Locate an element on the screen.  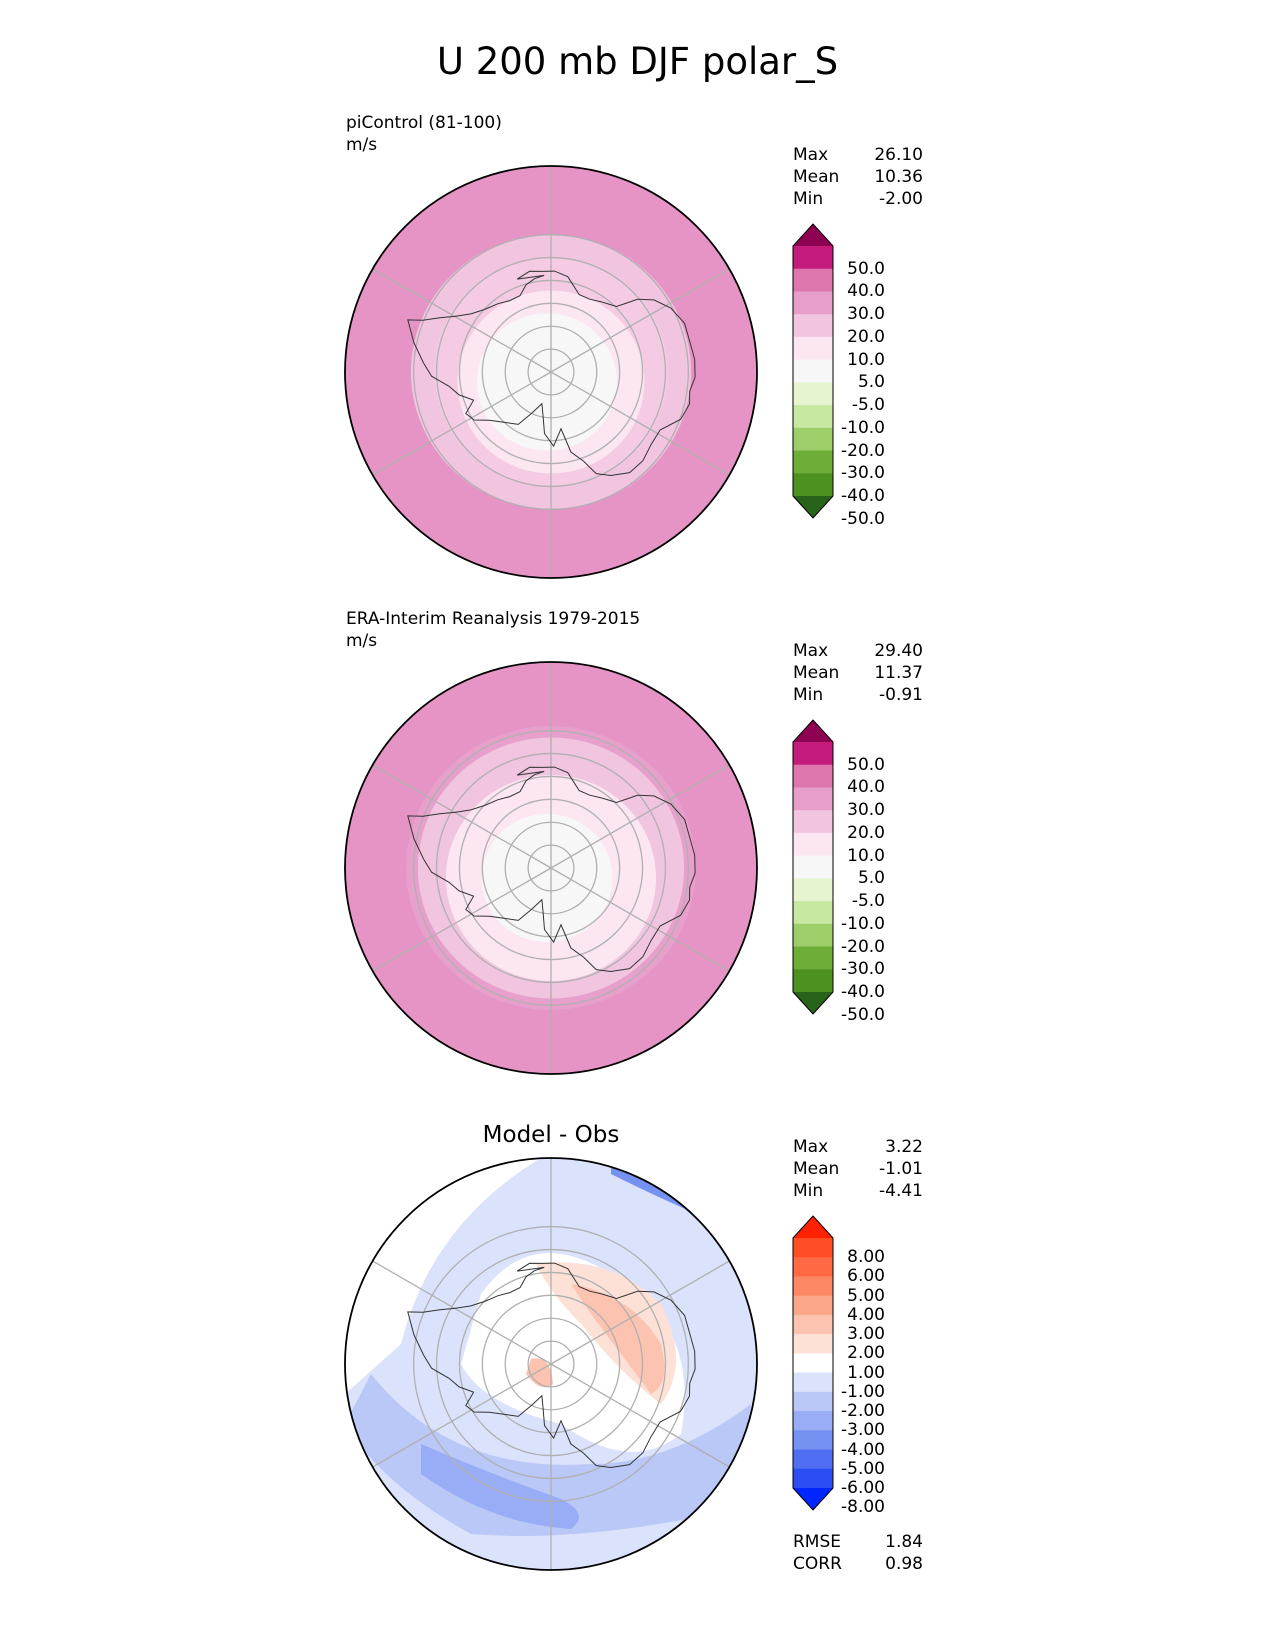
colorbar-model is located at coordinates (813, 371).